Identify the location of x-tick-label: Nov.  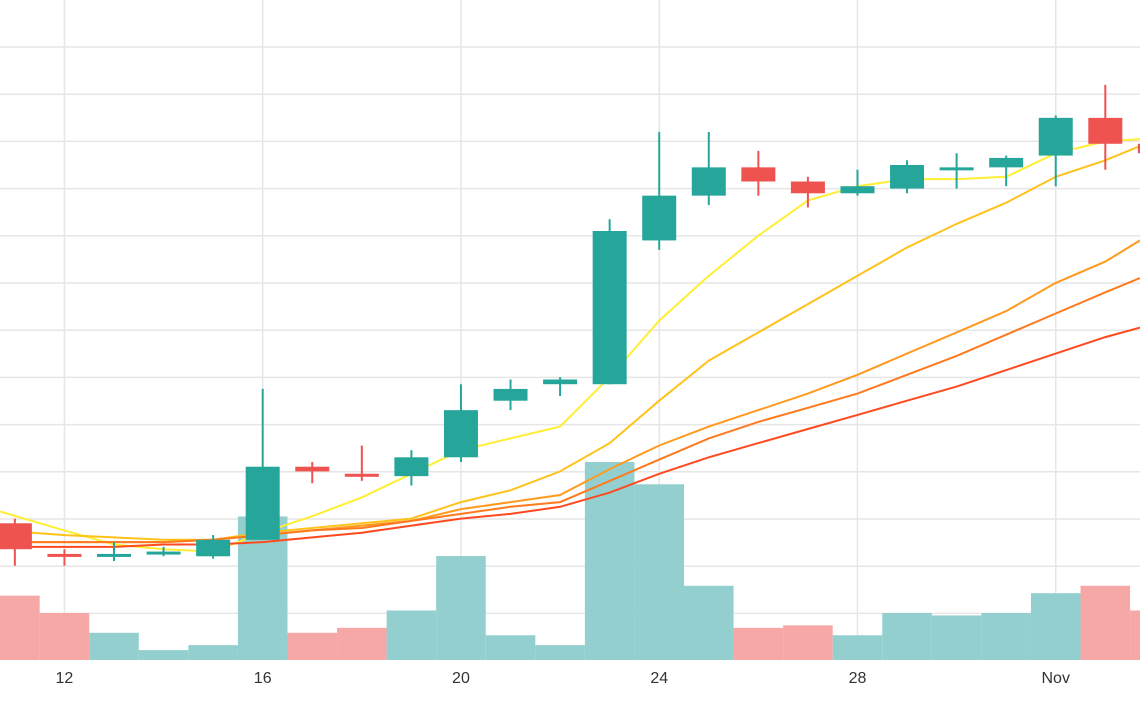
(1056, 678).